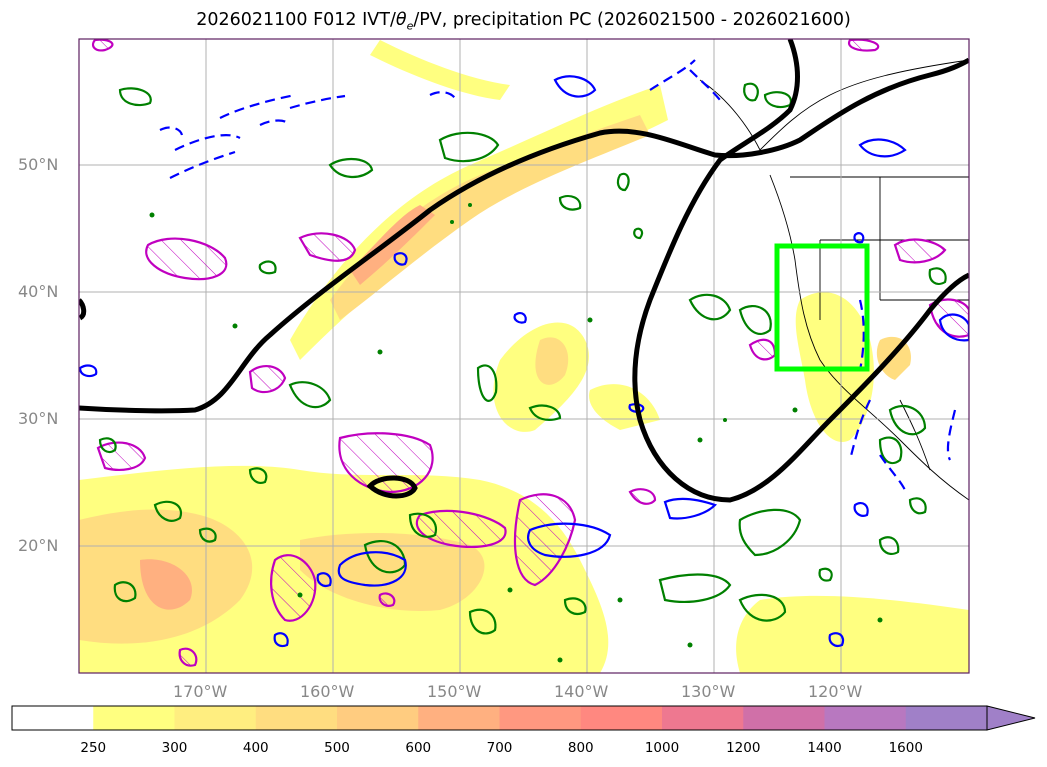 This screenshot has width=1047, height=767. Describe the element at coordinates (255, 748) in the screenshot. I see `colorbar-tick-label: 400` at that location.